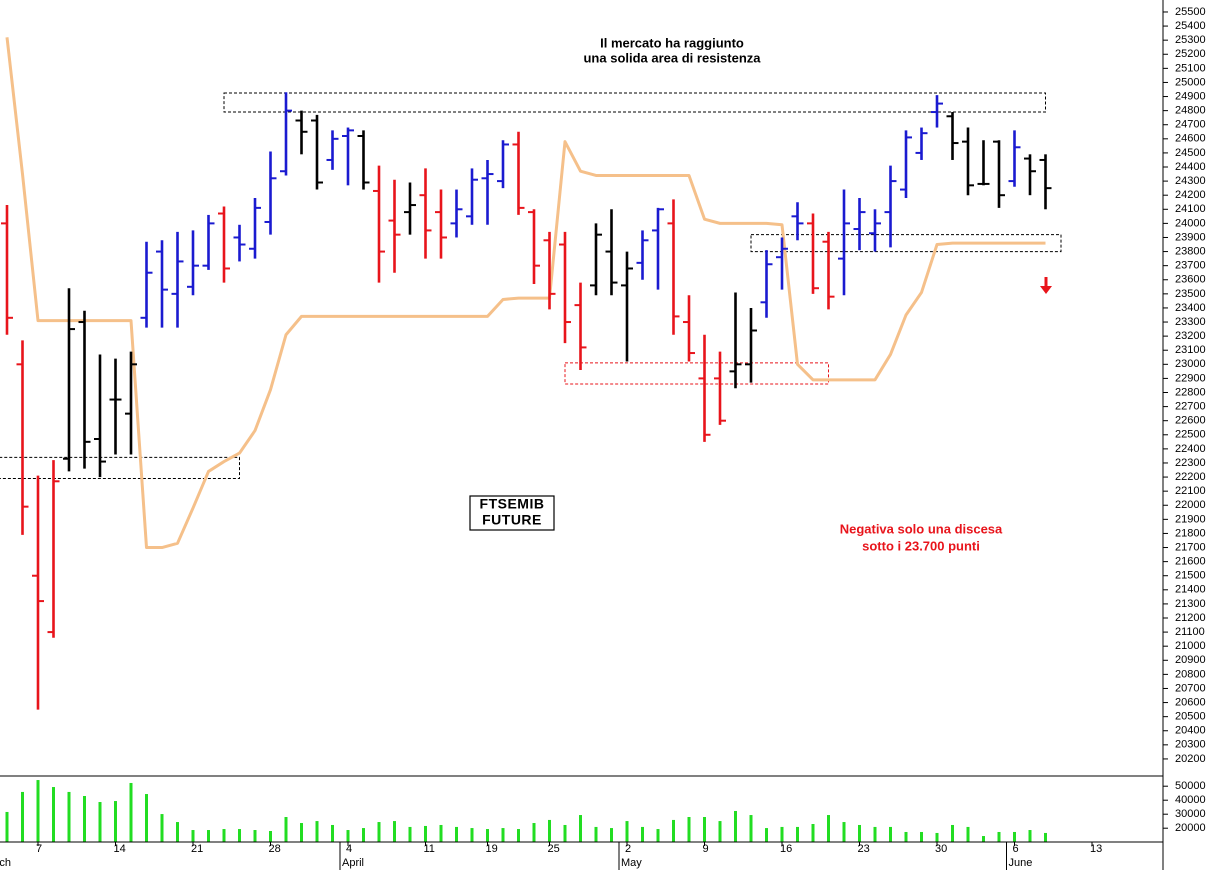 Image resolution: width=1211 pixels, height=870 pixels. Describe the element at coordinates (197, 849) in the screenshot. I see `x-tick-label: 21` at that location.